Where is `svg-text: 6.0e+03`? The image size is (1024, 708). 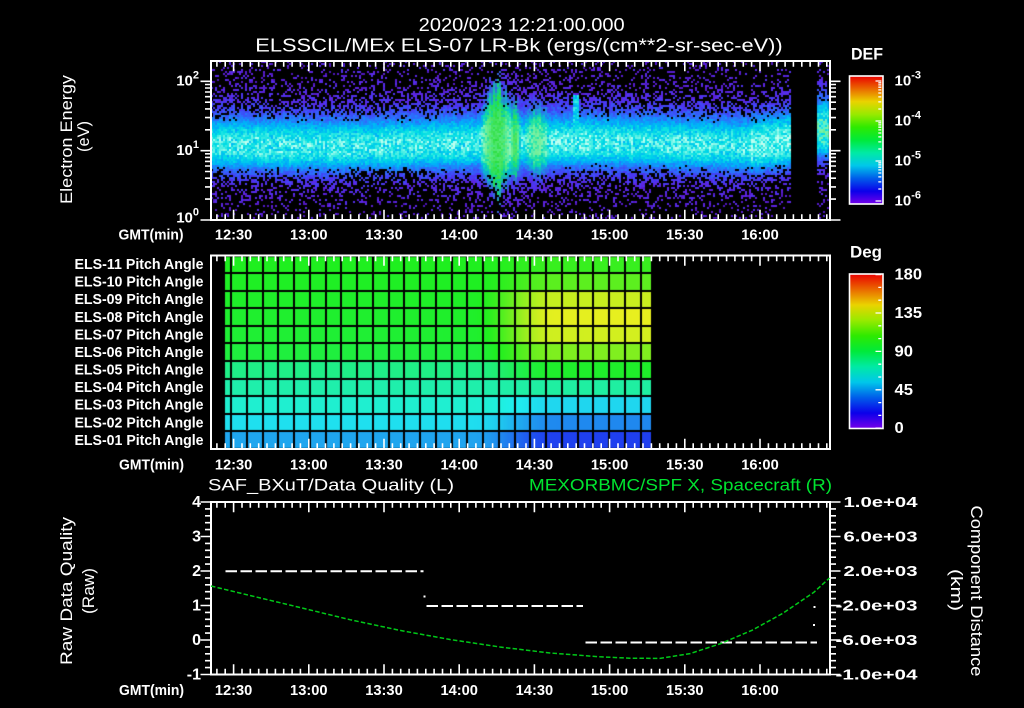
svg-text: 6.0e+03 is located at coordinates (881, 537).